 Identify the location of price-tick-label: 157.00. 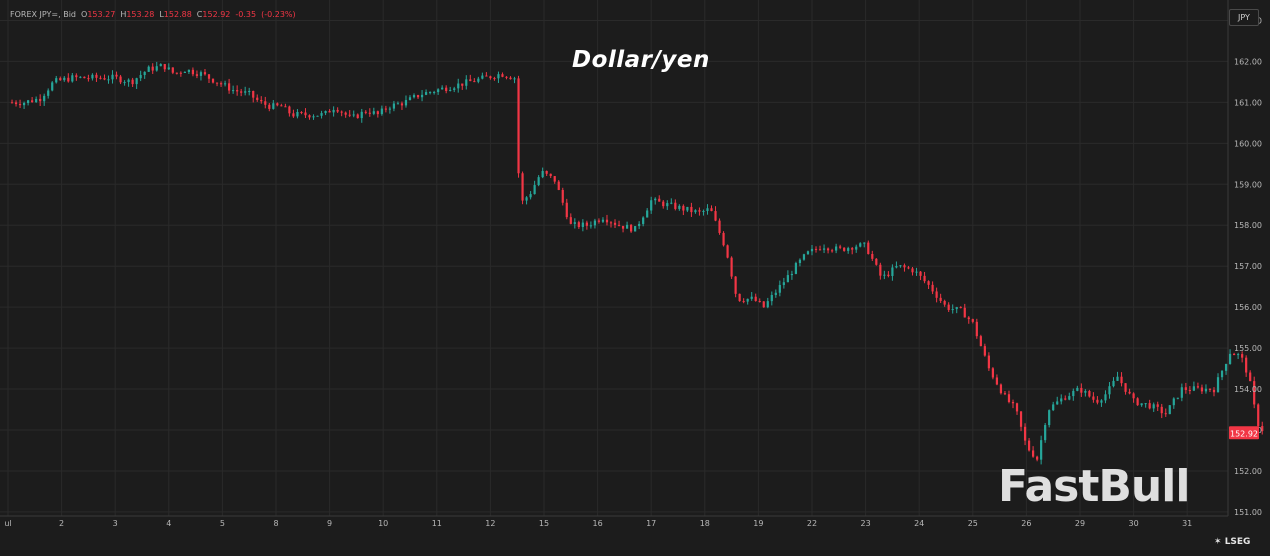
(1248, 266).